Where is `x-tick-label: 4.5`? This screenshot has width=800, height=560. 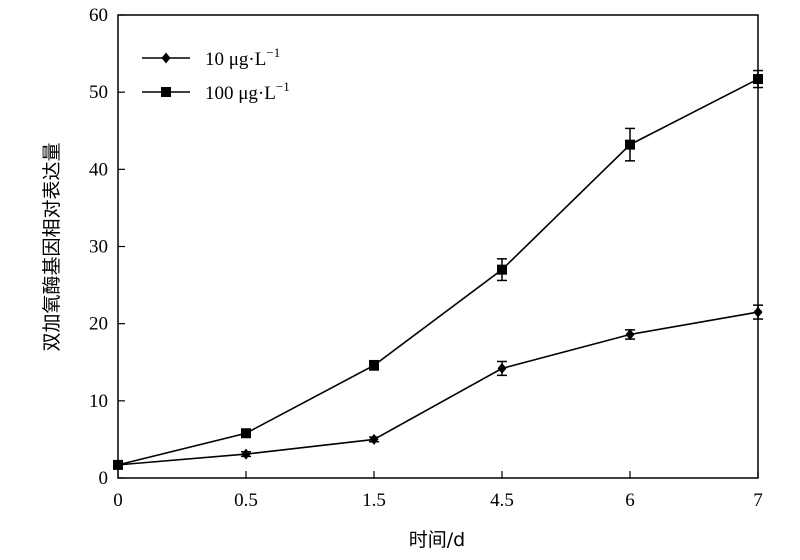
x-tick-label: 4.5 is located at coordinates (502, 500).